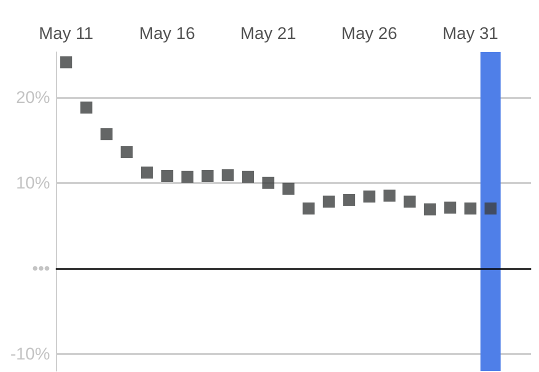 The height and width of the screenshot is (372, 539). What do you see at coordinates (41, 268) in the screenshot?
I see `y-tick-label: •••` at bounding box center [41, 268].